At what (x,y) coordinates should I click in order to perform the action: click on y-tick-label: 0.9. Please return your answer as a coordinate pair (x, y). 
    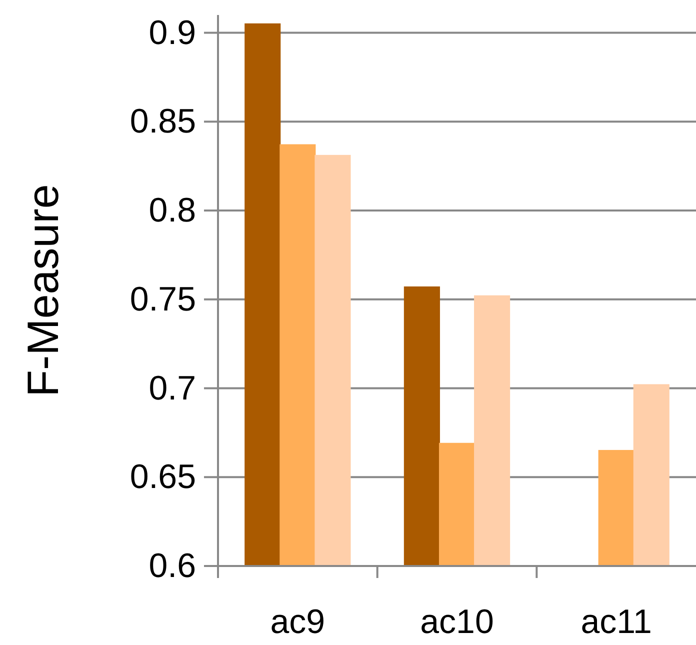
    Looking at the image, I should click on (172, 33).